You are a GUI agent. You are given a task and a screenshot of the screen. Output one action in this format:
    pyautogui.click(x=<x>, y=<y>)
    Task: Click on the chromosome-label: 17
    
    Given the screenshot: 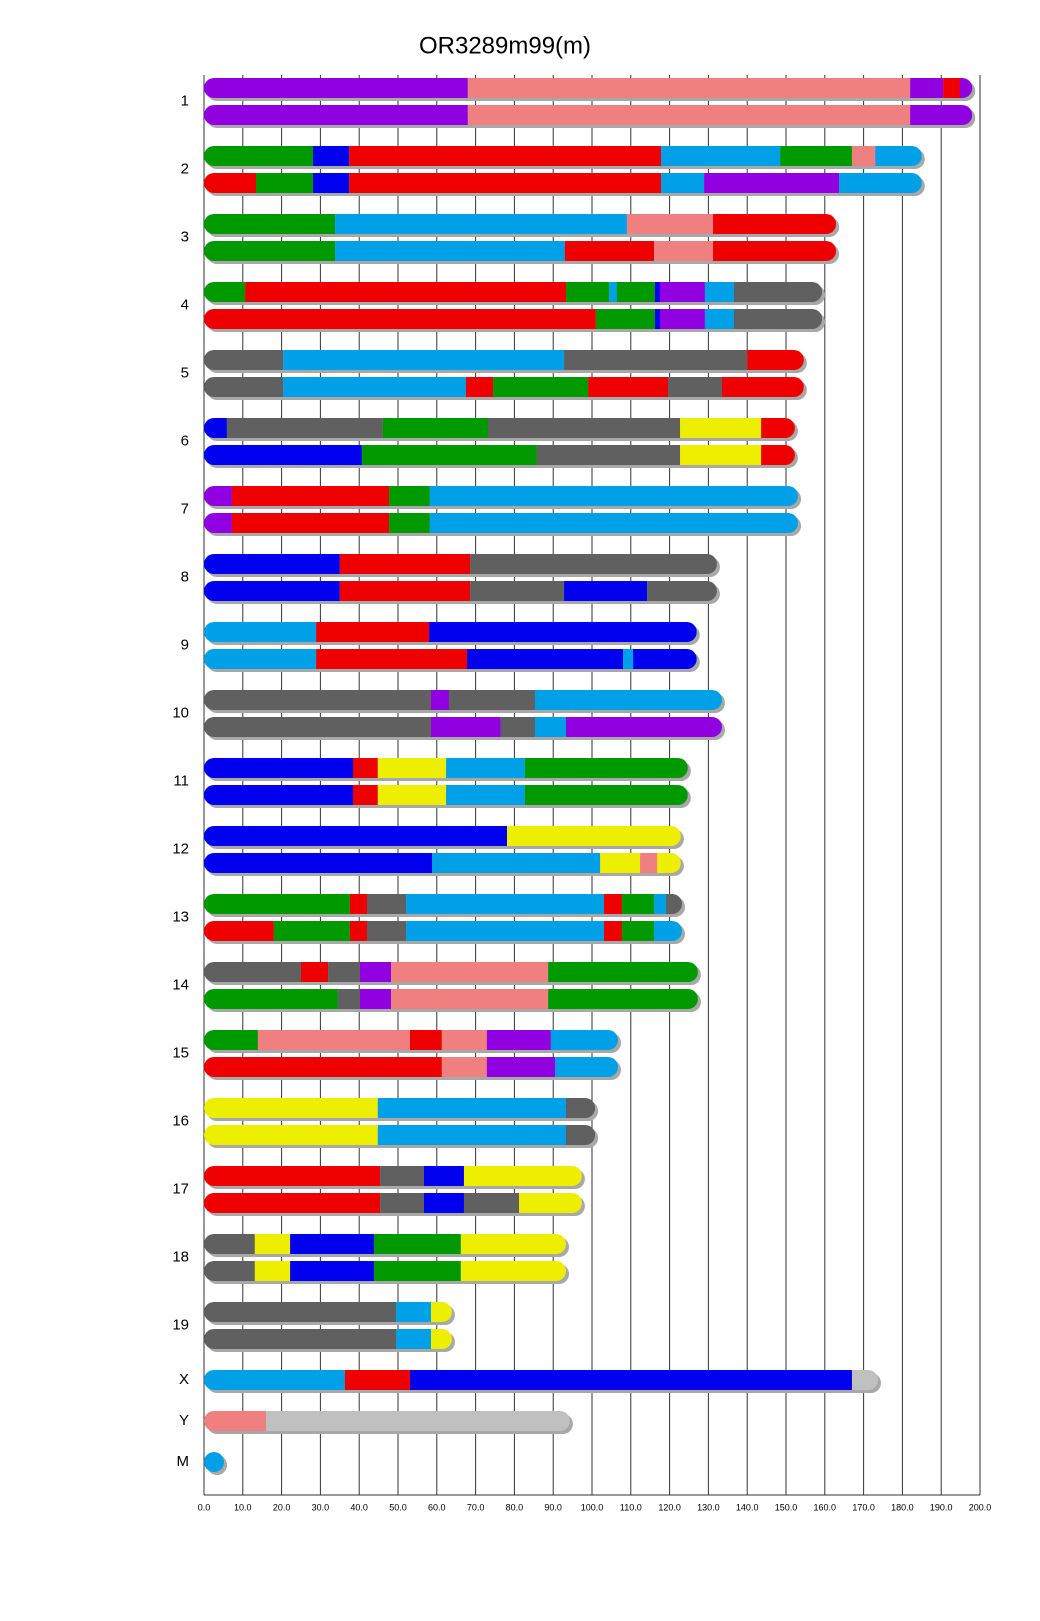 What is the action you would take?
    pyautogui.click(x=180, y=1188)
    